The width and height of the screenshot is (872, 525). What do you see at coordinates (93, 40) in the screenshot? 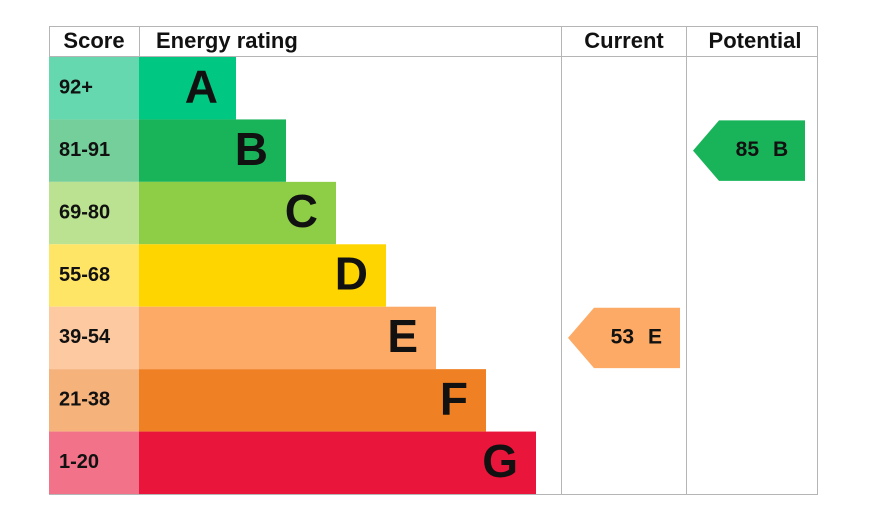
I see `header-score: Score` at bounding box center [93, 40].